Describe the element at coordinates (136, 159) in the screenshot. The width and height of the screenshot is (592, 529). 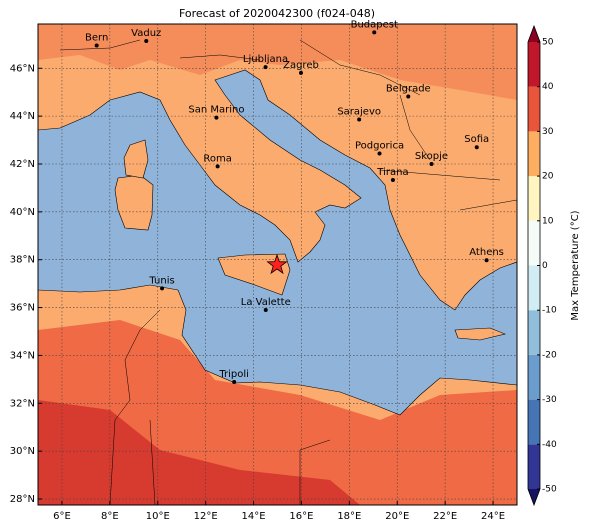
I see `corsica` at that location.